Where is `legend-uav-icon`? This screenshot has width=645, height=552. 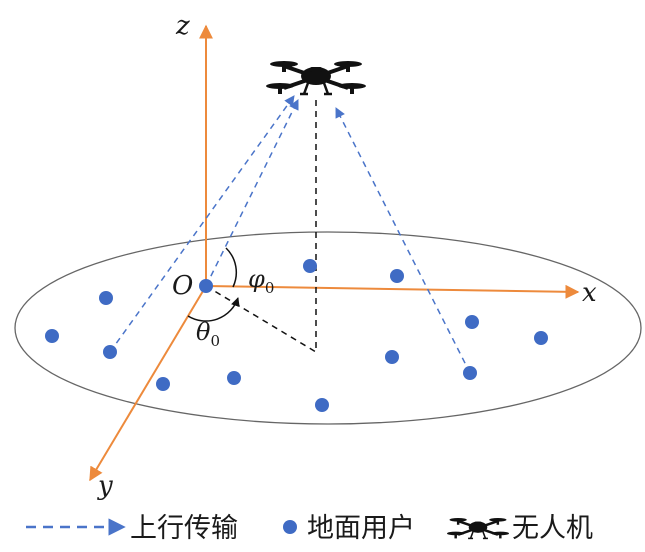 legend-uav-icon is located at coordinates (478, 528).